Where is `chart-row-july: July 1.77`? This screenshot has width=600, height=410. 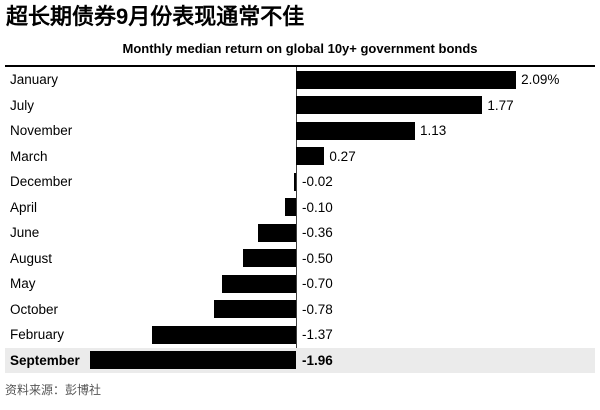 chart-row-july: July 1.77 is located at coordinates (300, 106).